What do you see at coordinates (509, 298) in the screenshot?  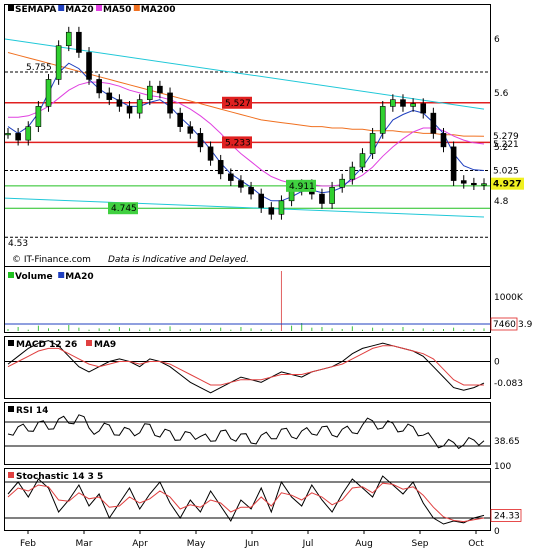 I see `volume-tick: 1000K` at bounding box center [509, 298].